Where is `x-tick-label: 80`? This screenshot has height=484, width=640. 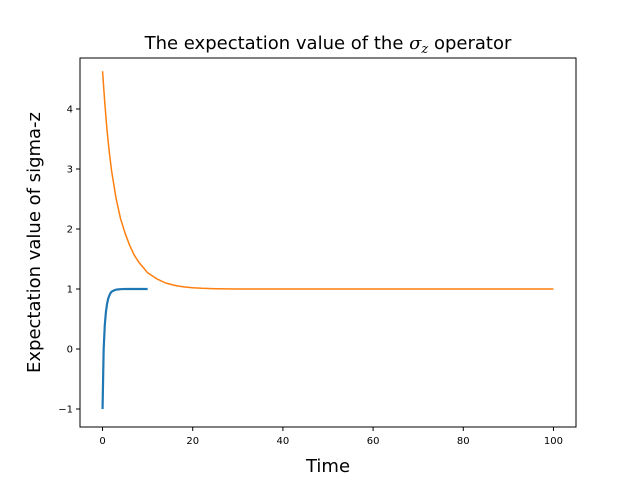
x-tick-label: 80 is located at coordinates (463, 441).